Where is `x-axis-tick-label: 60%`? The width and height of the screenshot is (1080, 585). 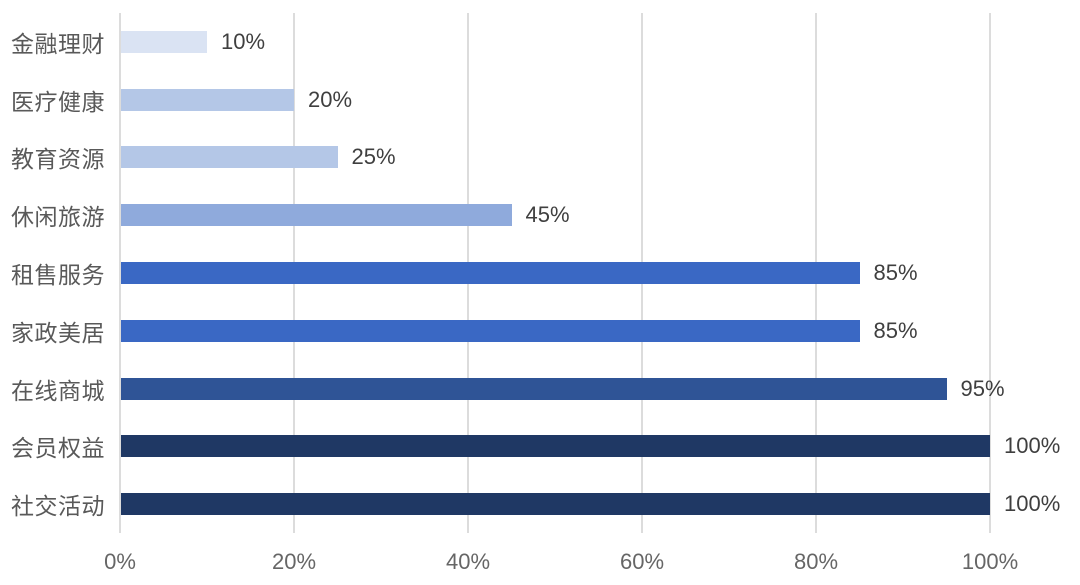
x-axis-tick-label: 60% is located at coordinates (642, 561).